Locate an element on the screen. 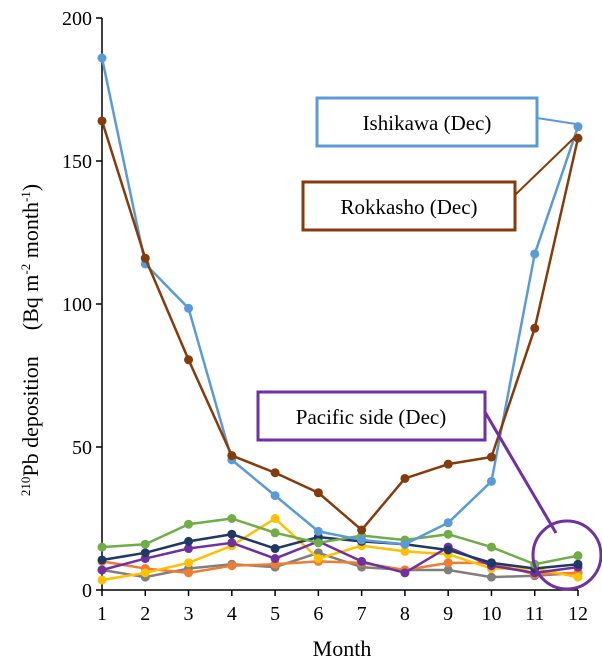 The height and width of the screenshot is (663, 602). x-tick-label: 2 is located at coordinates (145, 614).